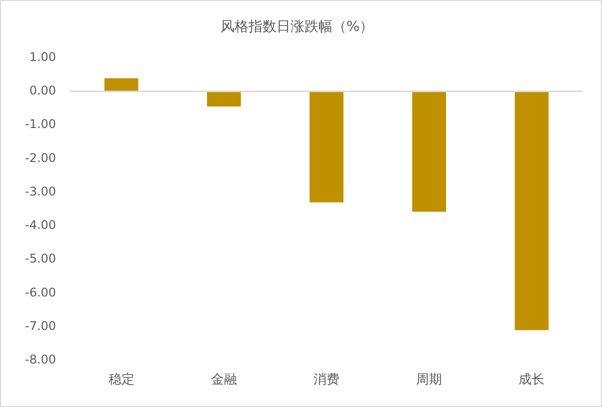 The height and width of the screenshot is (407, 602). What do you see at coordinates (42, 91) in the screenshot?
I see `y-tick-label: 0.00` at bounding box center [42, 91].